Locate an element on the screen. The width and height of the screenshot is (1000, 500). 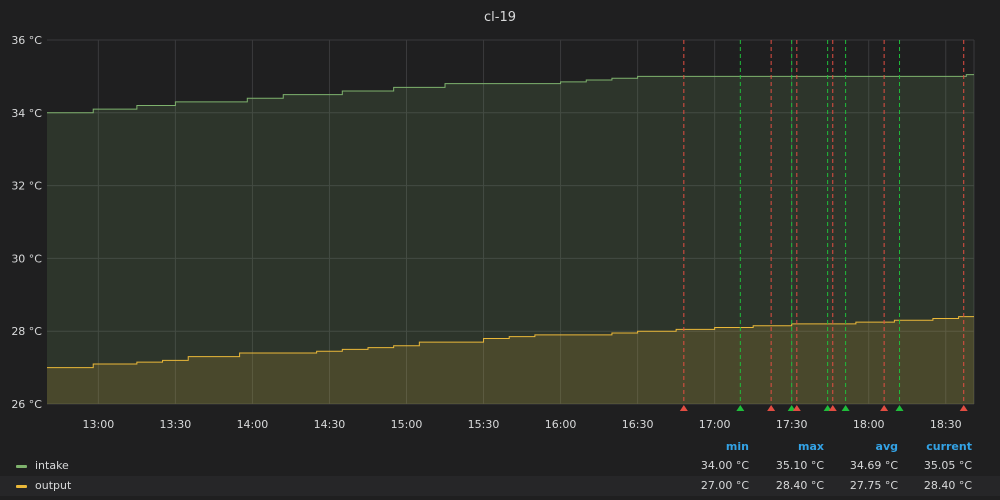
series-min: 34.00 °C is located at coordinates (724, 465).